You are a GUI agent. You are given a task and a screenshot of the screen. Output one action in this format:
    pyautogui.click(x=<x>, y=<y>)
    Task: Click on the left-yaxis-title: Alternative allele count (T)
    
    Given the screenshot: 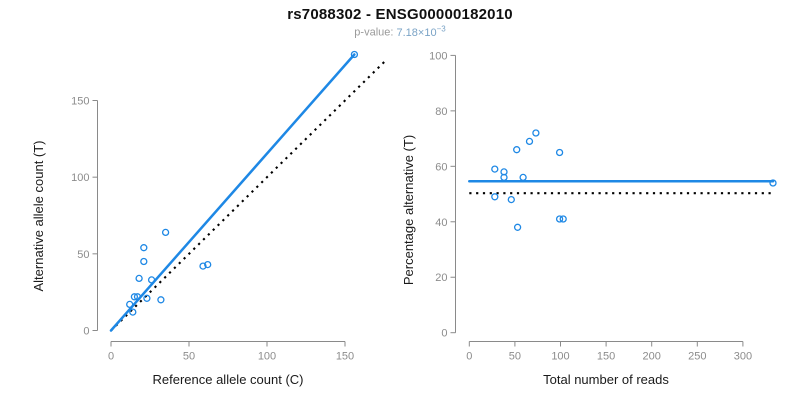 What is the action you would take?
    pyautogui.click(x=38, y=215)
    